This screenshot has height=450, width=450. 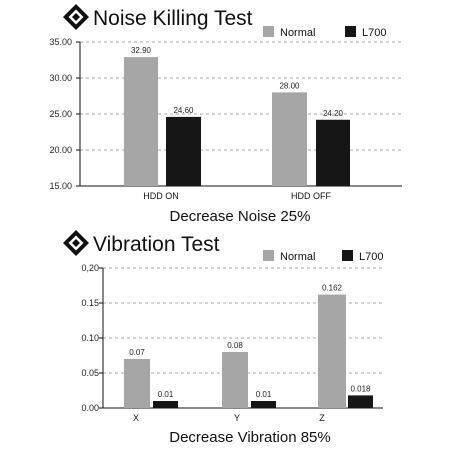 I want to click on vibration-y-tick-label: 0,20, so click(x=90, y=268).